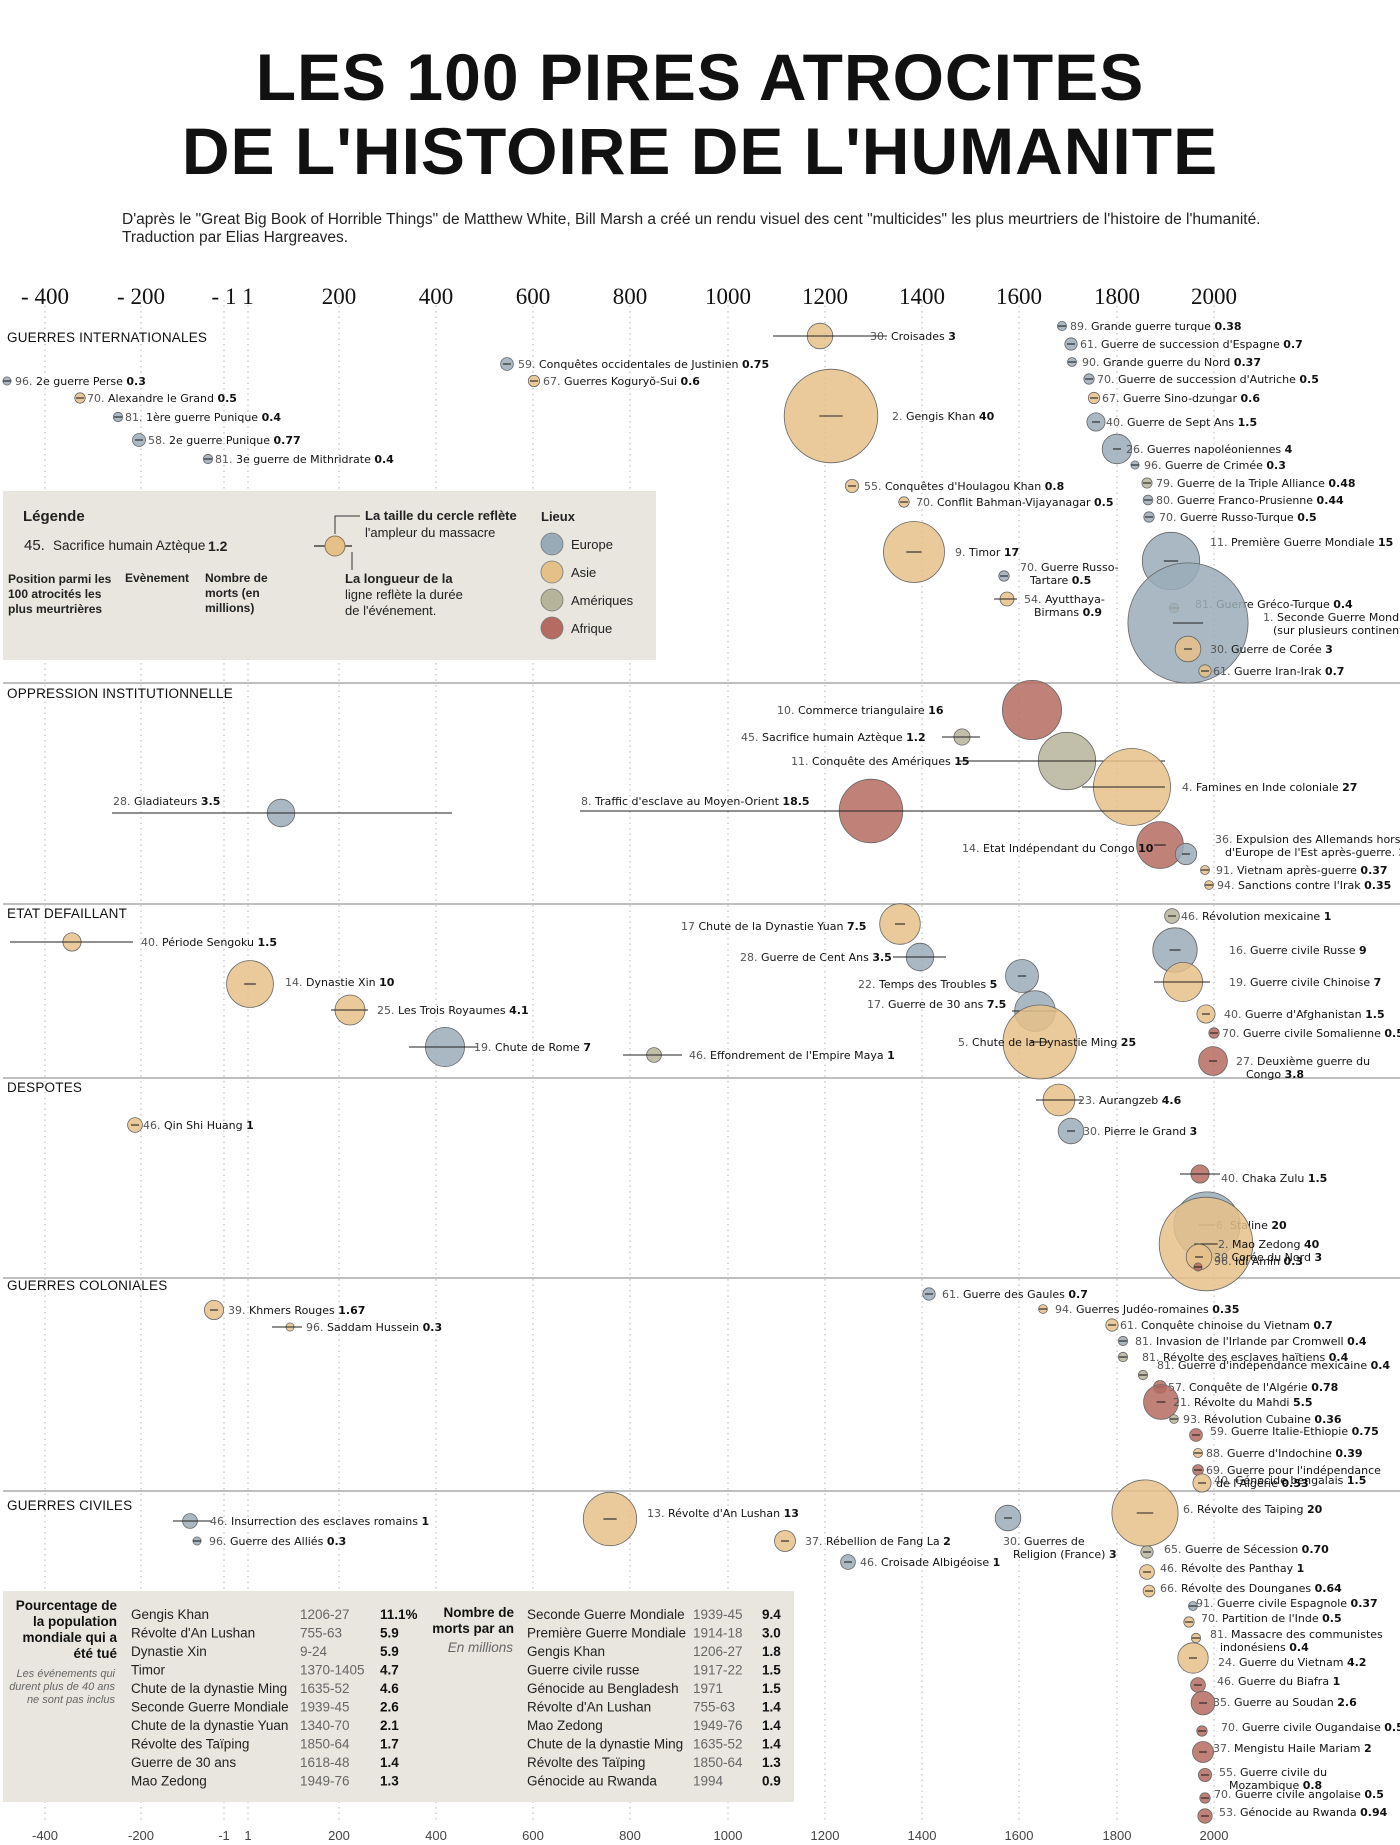  What do you see at coordinates (948, 976) in the screenshot?
I see `event-47: 22. Temps des Troubles 5` at bounding box center [948, 976].